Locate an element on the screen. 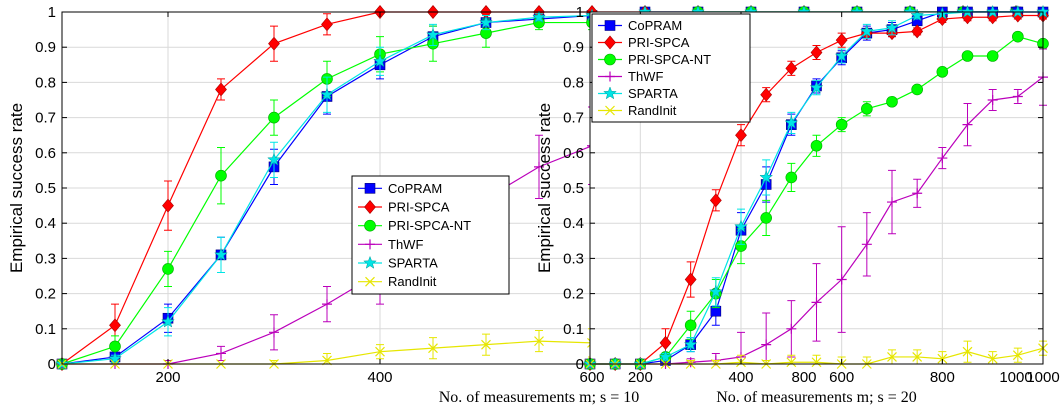  y-tick-label: 1 is located at coordinates (580, 12).